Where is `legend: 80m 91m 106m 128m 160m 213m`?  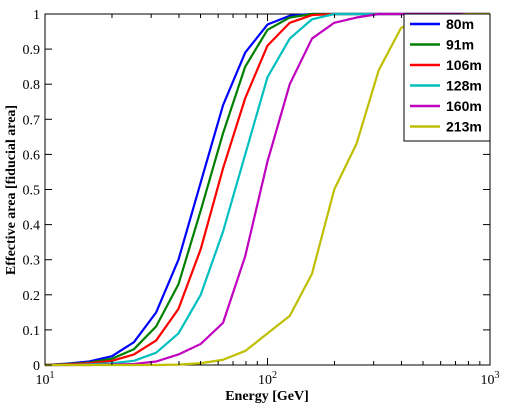
legend: 80m 91m 106m 128m 160m 213m is located at coordinates (447, 77).